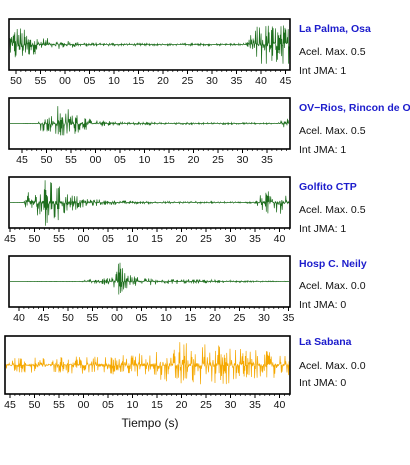 The image size is (410, 465). What do you see at coordinates (323, 150) in the screenshot?
I see `jma-label-2: Int JMA: 1` at bounding box center [323, 150].